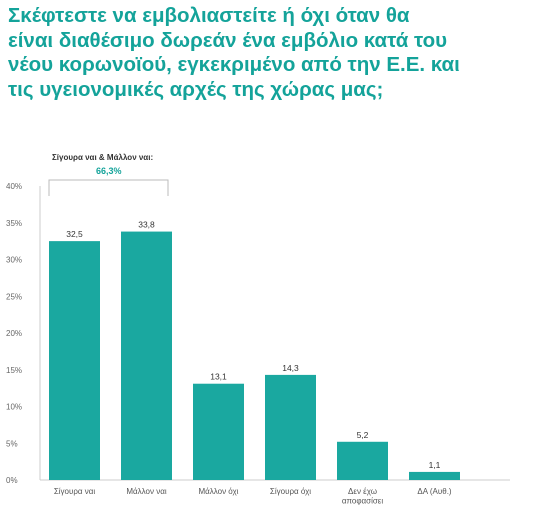  I want to click on data-label: 32,5, so click(74, 234).